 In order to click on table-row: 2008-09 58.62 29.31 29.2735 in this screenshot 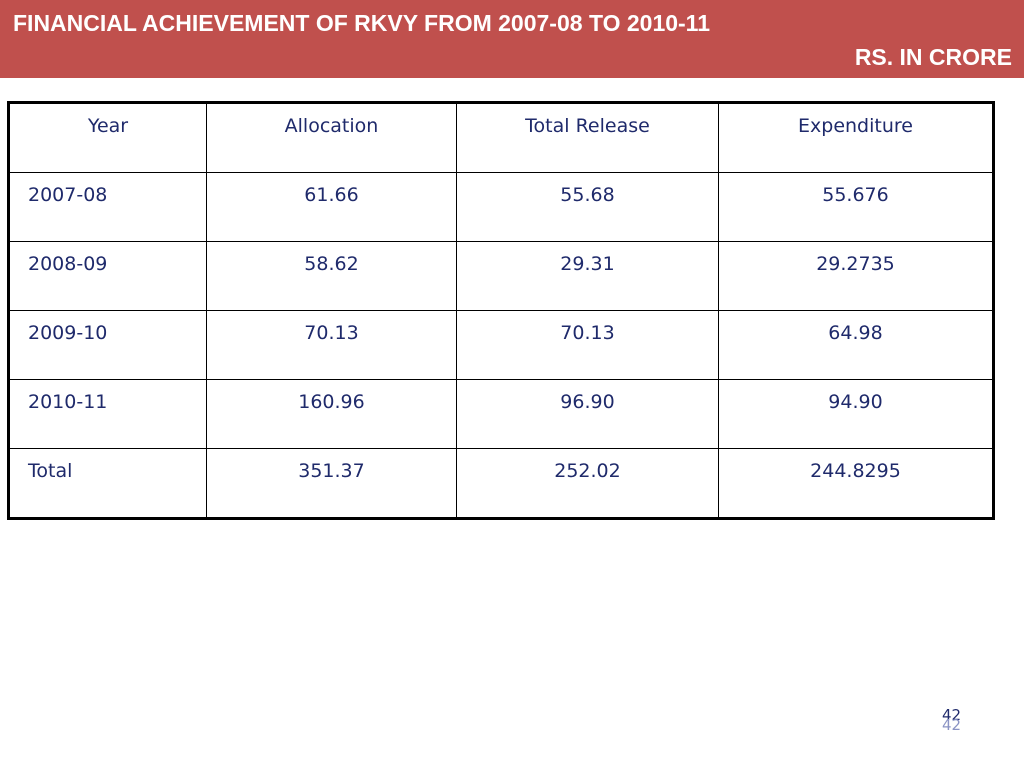, I will do `click(501, 276)`.